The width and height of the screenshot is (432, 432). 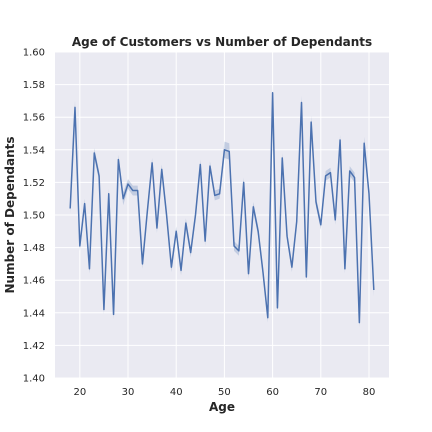 I want to click on y-tick-label: 1.60, so click(x=34, y=53).